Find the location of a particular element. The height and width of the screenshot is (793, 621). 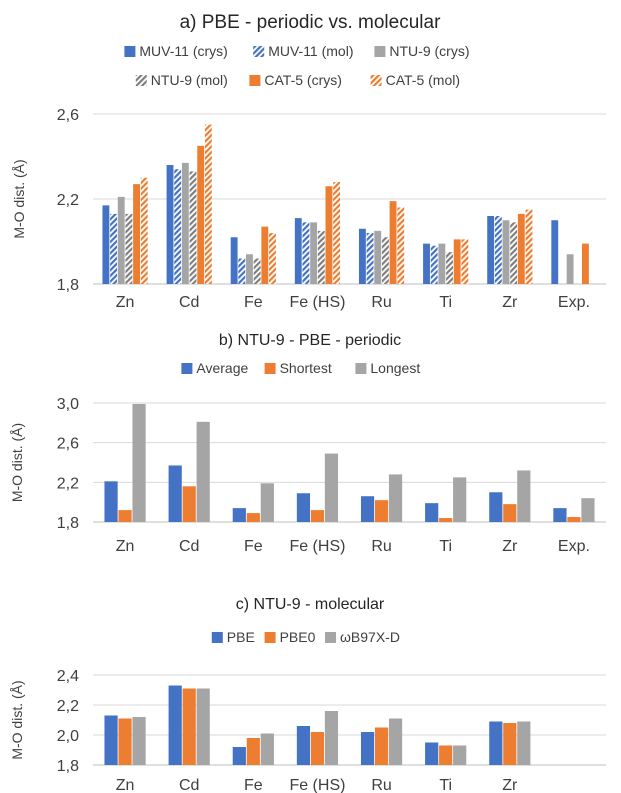

legend-item: NTU-9 (crys) is located at coordinates (422, 51).